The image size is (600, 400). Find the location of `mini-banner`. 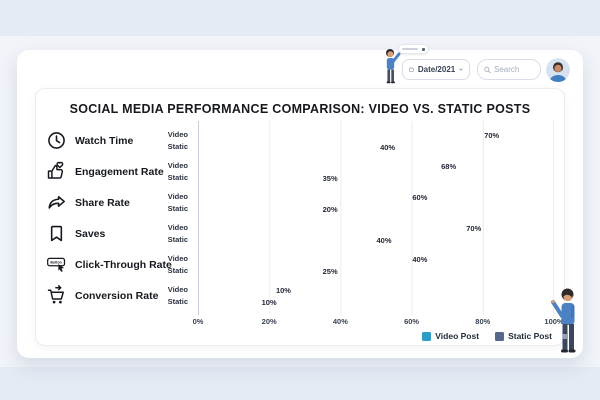

mini-banner is located at coordinates (413, 49).